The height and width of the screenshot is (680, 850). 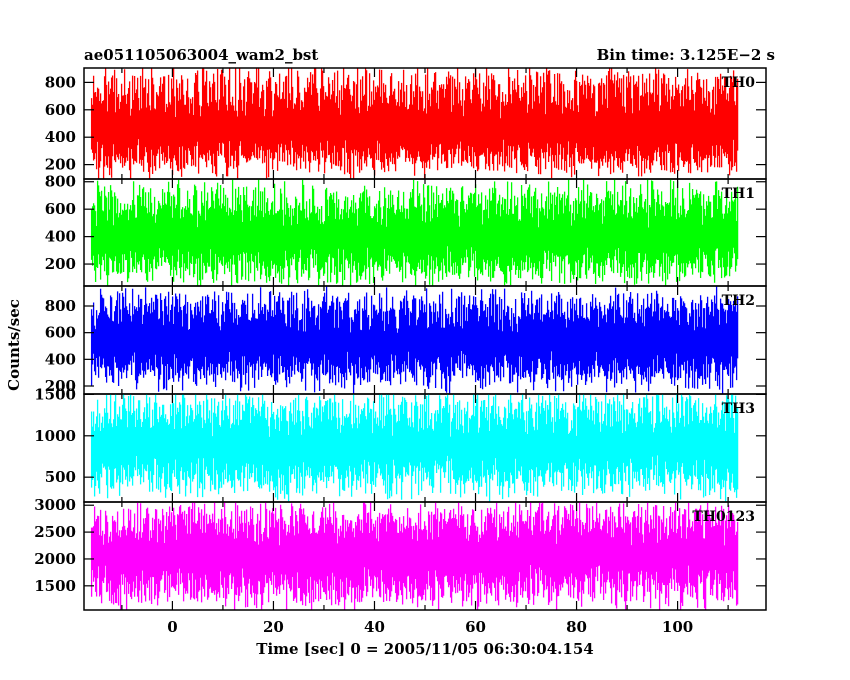 I want to click on y-axis-label: Counts/sec, so click(x=14, y=345).